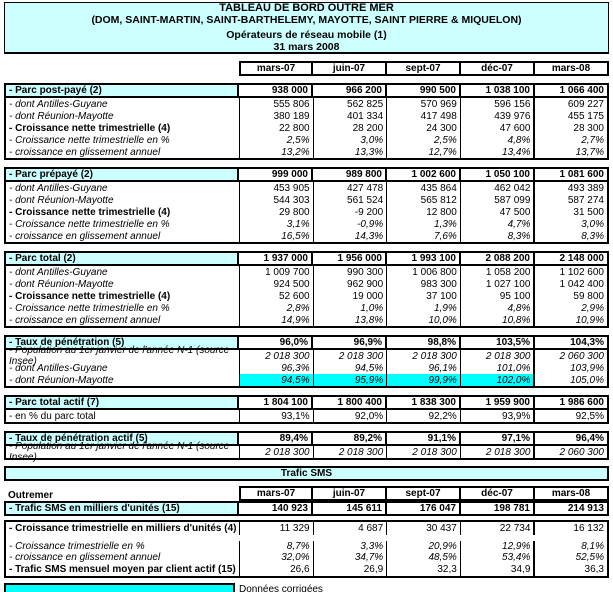 The width and height of the screenshot is (613, 592). Describe the element at coordinates (276, 368) in the screenshot. I see `value-cell: 96,3%` at that location.